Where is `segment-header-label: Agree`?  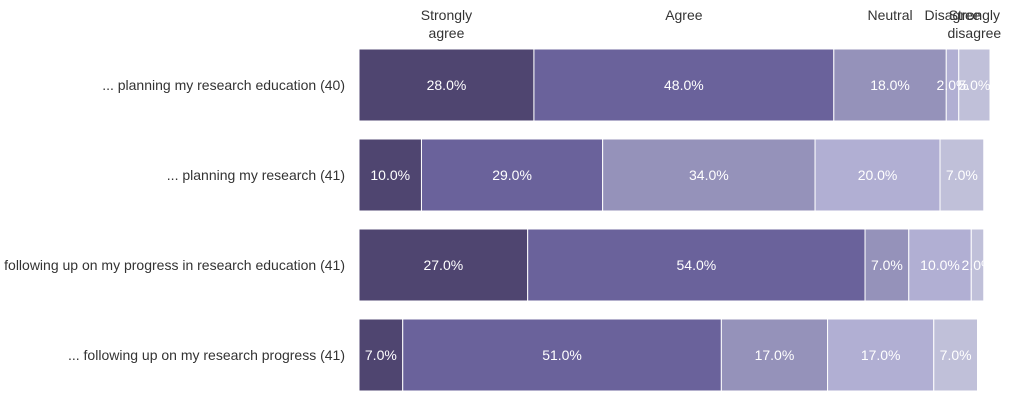
segment-header-label: Agree is located at coordinates (684, 15).